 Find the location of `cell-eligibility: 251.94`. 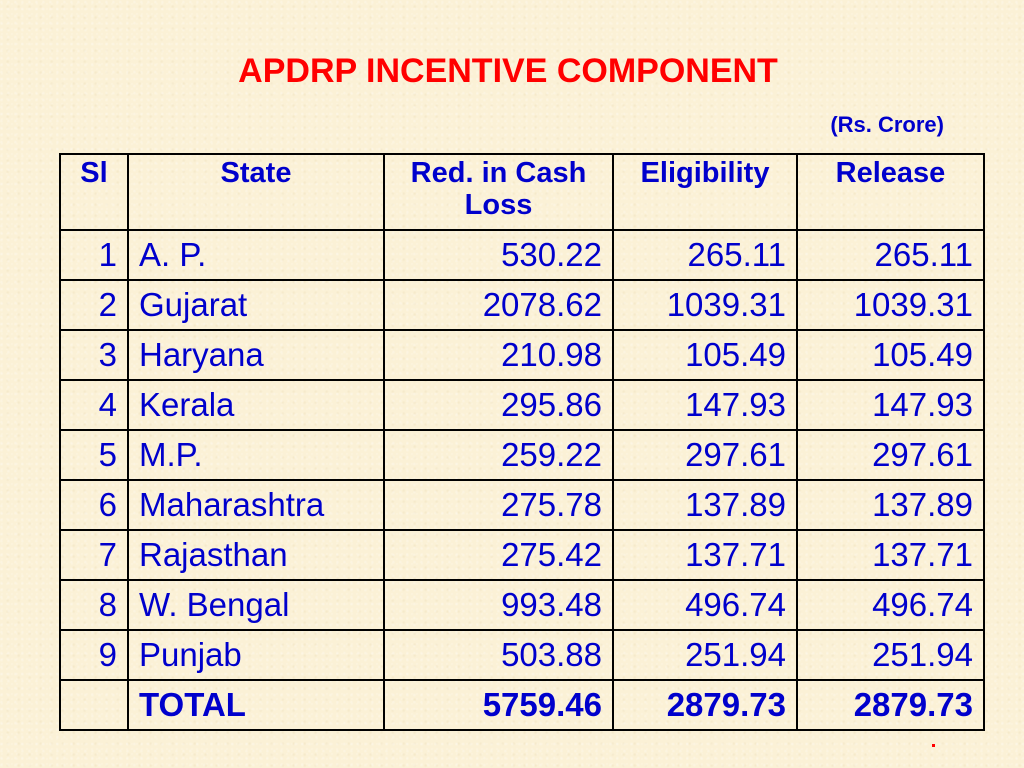

cell-eligibility: 251.94 is located at coordinates (705, 655).